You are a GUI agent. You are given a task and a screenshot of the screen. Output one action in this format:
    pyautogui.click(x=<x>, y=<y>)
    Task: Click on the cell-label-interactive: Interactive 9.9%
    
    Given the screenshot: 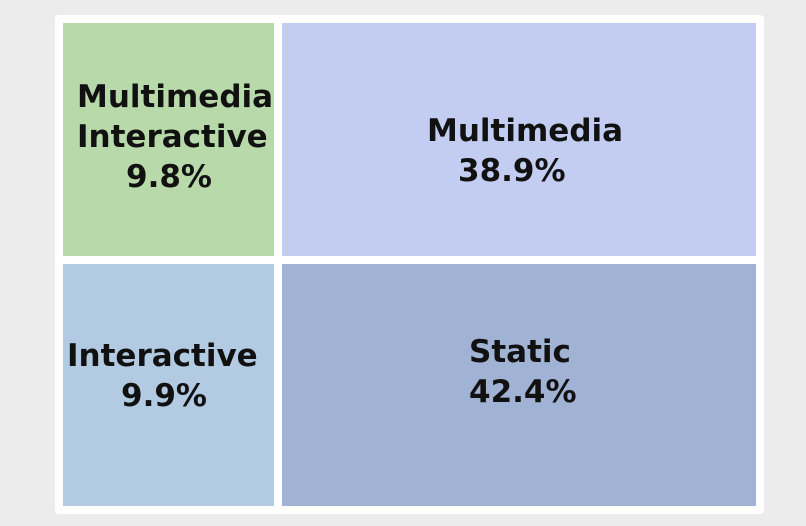 What is the action you would take?
    pyautogui.click(x=162, y=376)
    